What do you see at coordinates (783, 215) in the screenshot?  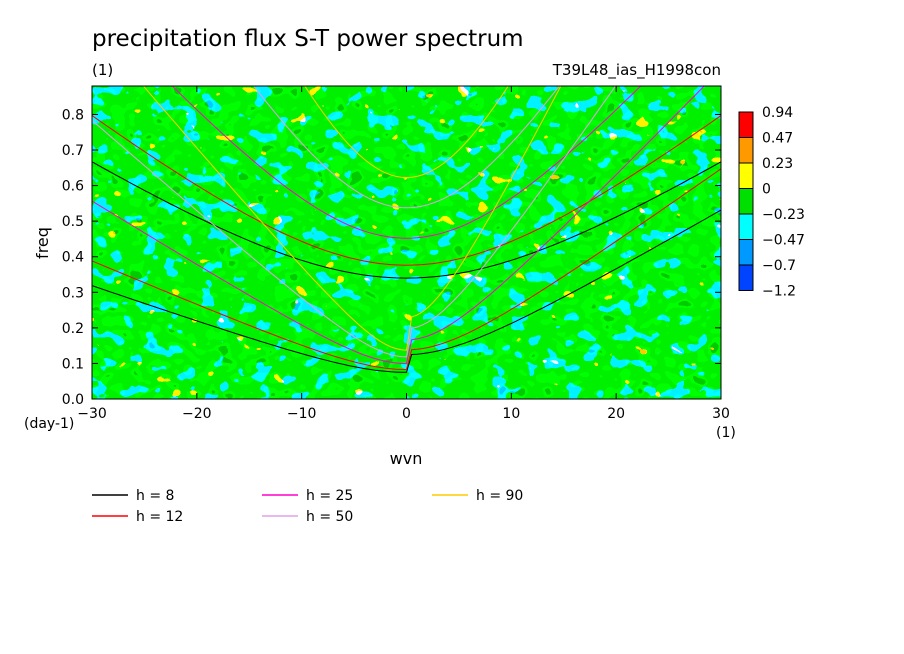 I see `colorbar-level-label: −0.23` at bounding box center [783, 215].